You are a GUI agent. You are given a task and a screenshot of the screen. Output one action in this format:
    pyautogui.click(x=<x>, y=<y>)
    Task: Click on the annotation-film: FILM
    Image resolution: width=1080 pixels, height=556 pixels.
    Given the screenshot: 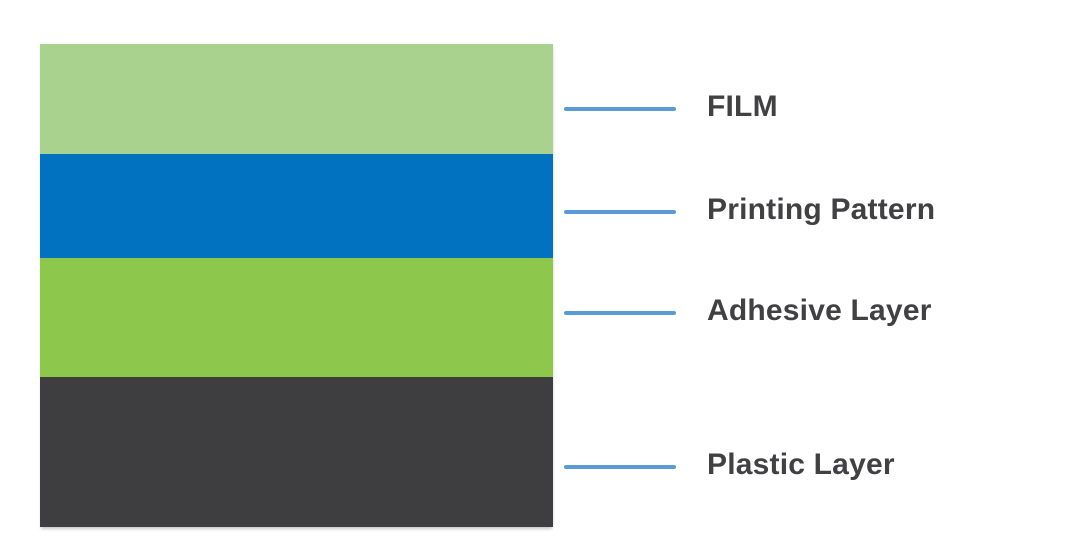 What is the action you would take?
    pyautogui.click(x=671, y=109)
    